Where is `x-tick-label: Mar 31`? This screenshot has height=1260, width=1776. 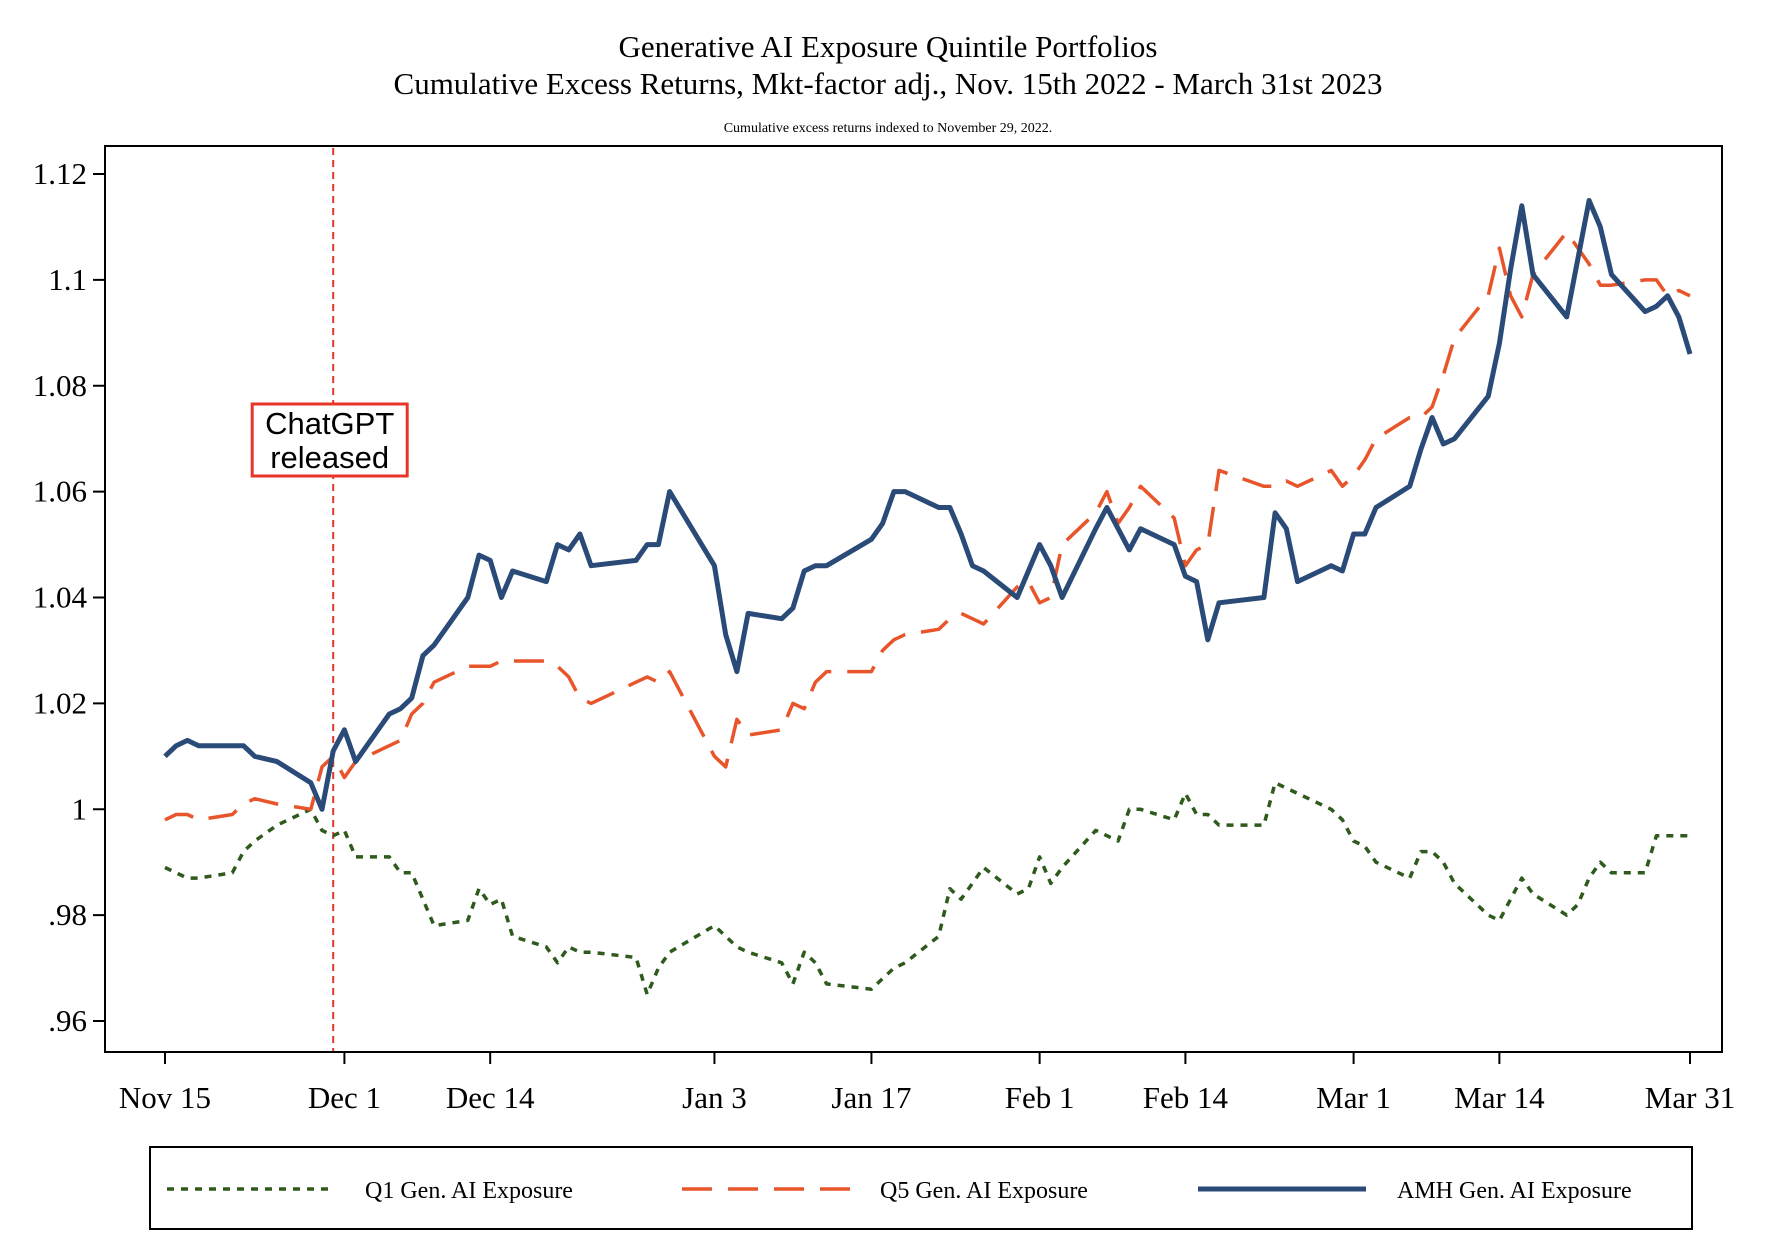
x-tick-label: Mar 31 is located at coordinates (1690, 1097).